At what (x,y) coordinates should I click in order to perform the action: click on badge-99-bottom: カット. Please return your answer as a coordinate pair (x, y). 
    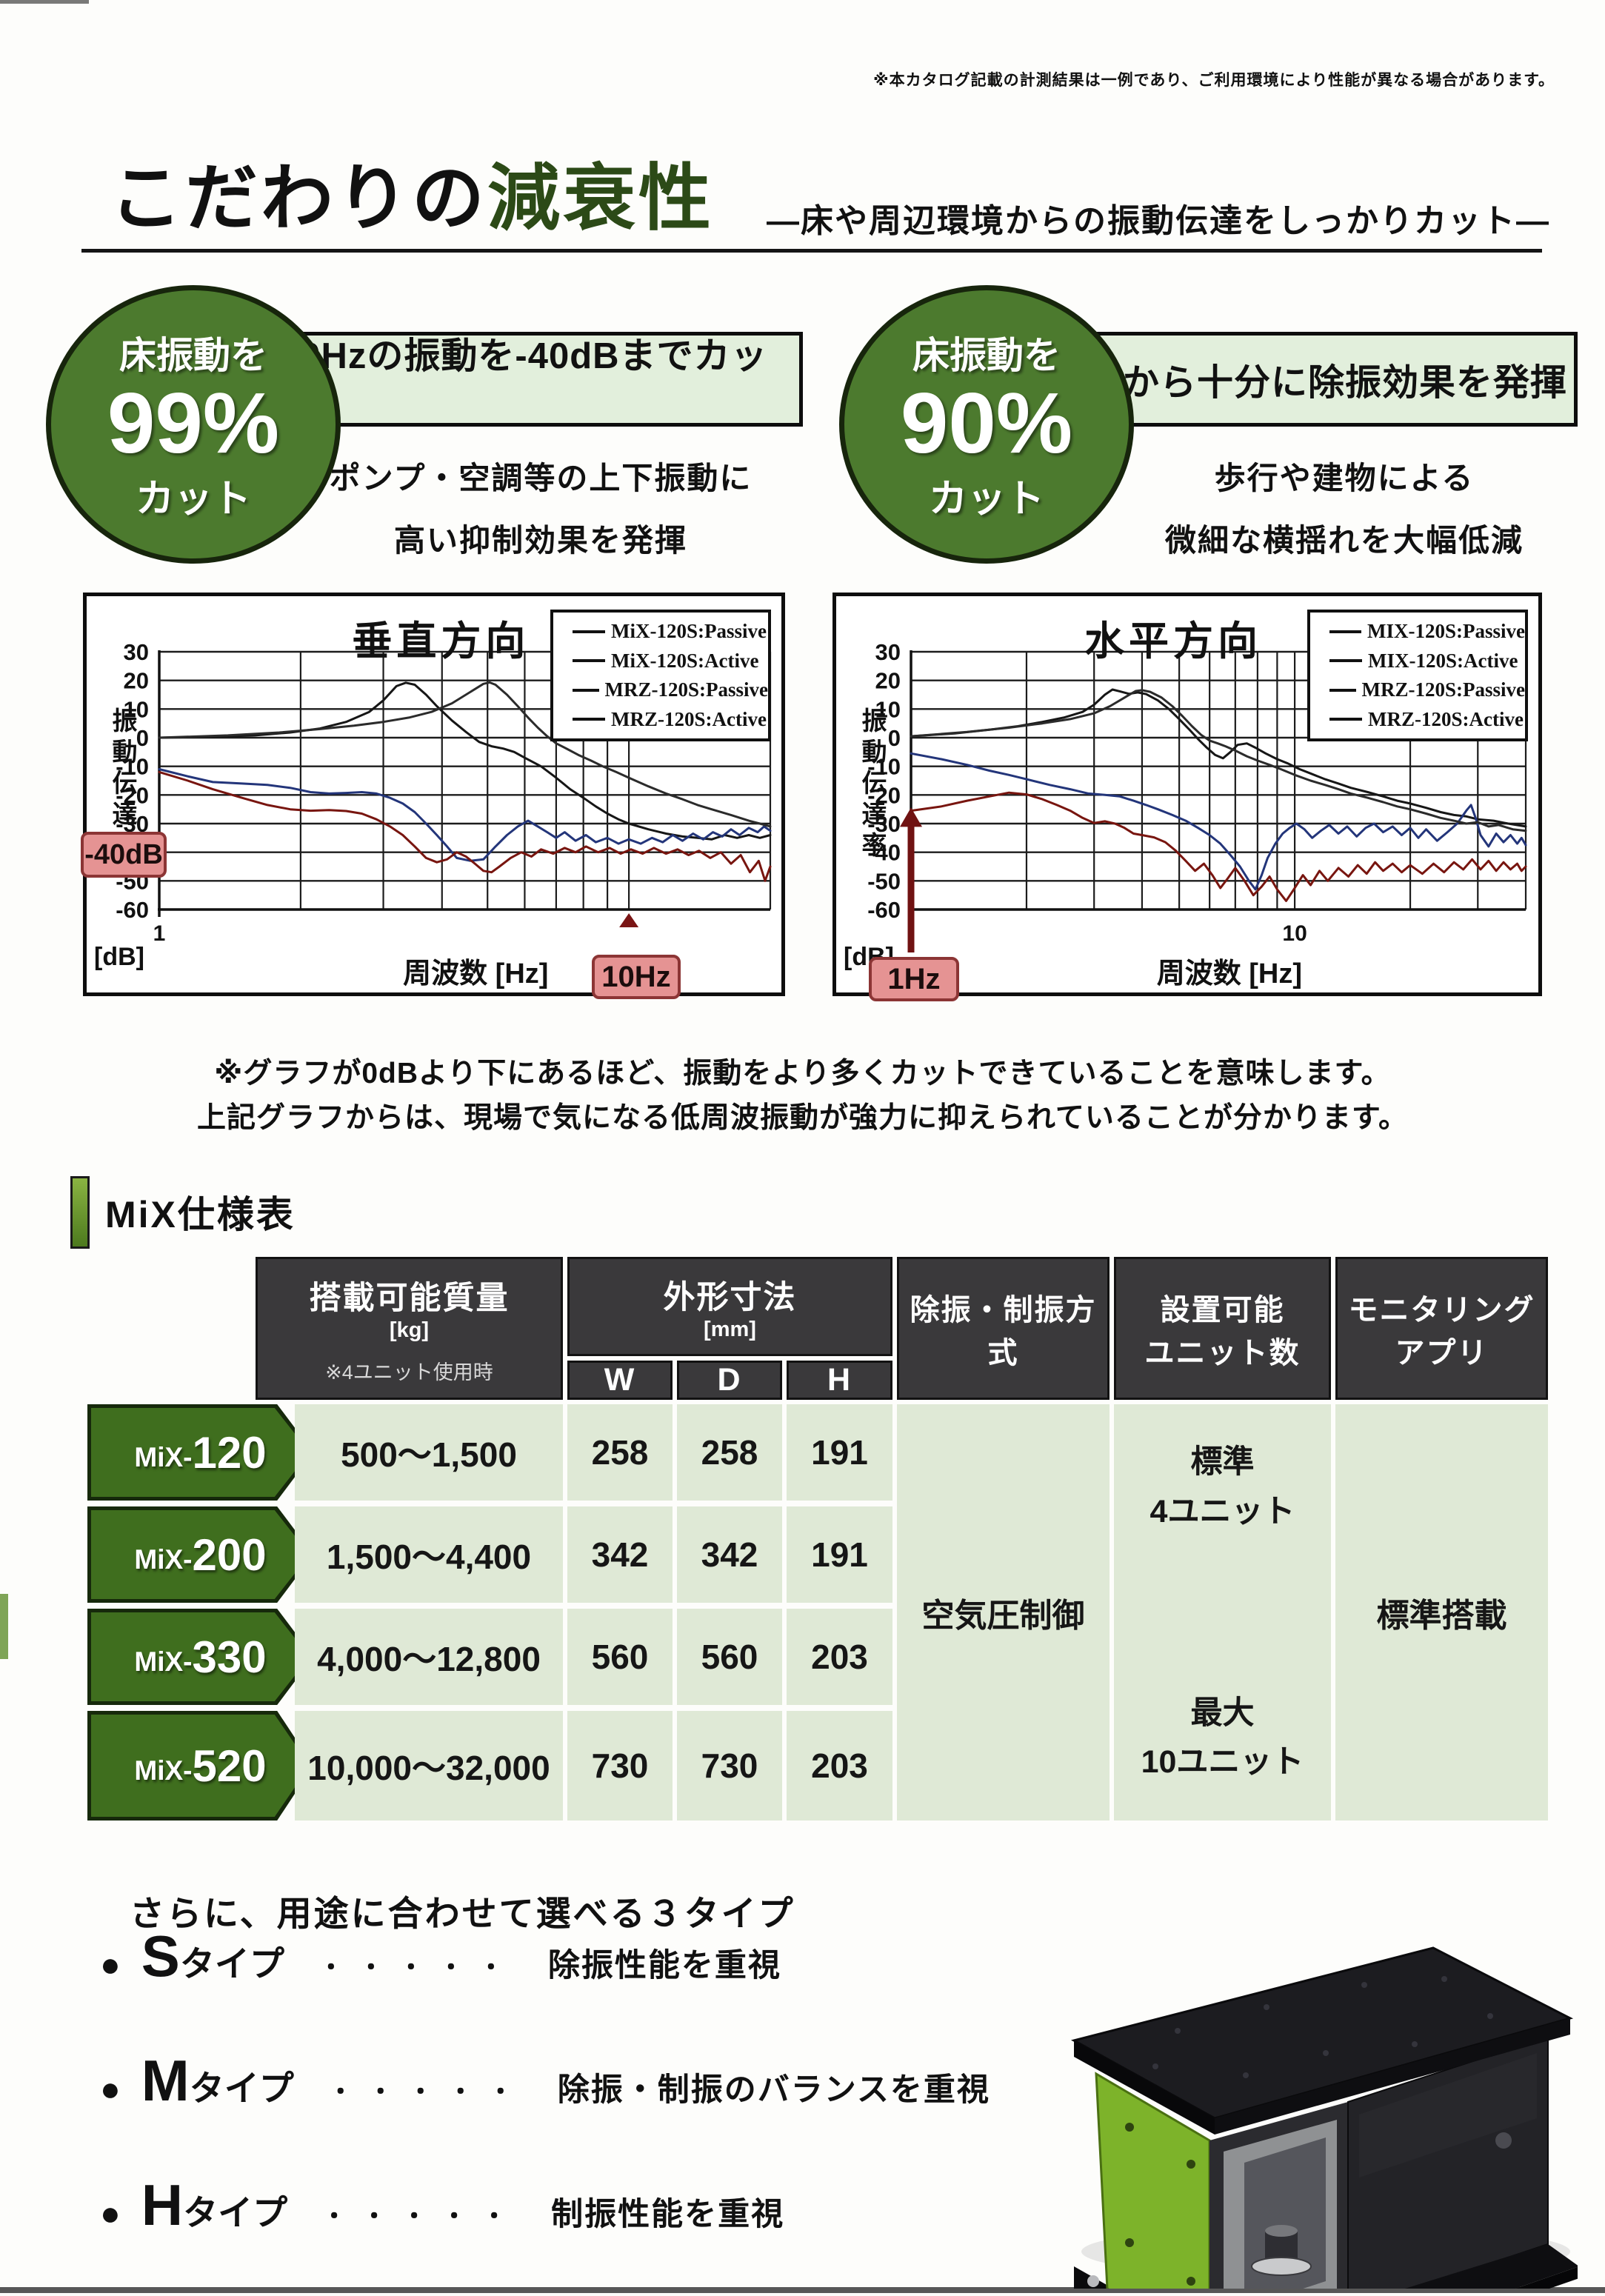
    Looking at the image, I should click on (193, 499).